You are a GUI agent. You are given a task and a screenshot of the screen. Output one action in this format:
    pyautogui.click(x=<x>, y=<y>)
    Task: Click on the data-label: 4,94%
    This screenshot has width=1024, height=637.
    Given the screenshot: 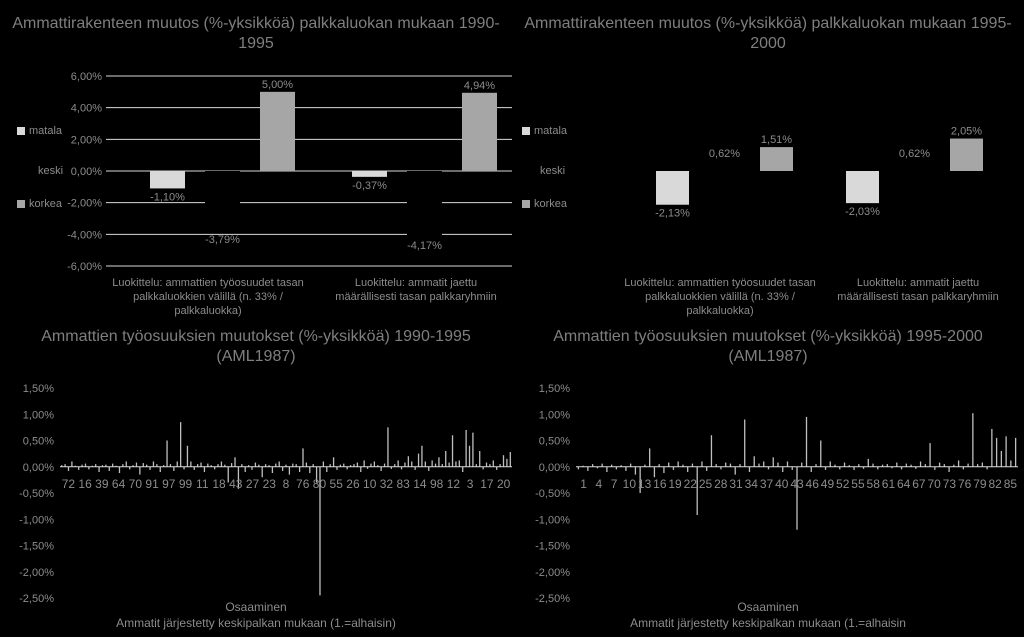 What is the action you would take?
    pyautogui.click(x=479, y=86)
    